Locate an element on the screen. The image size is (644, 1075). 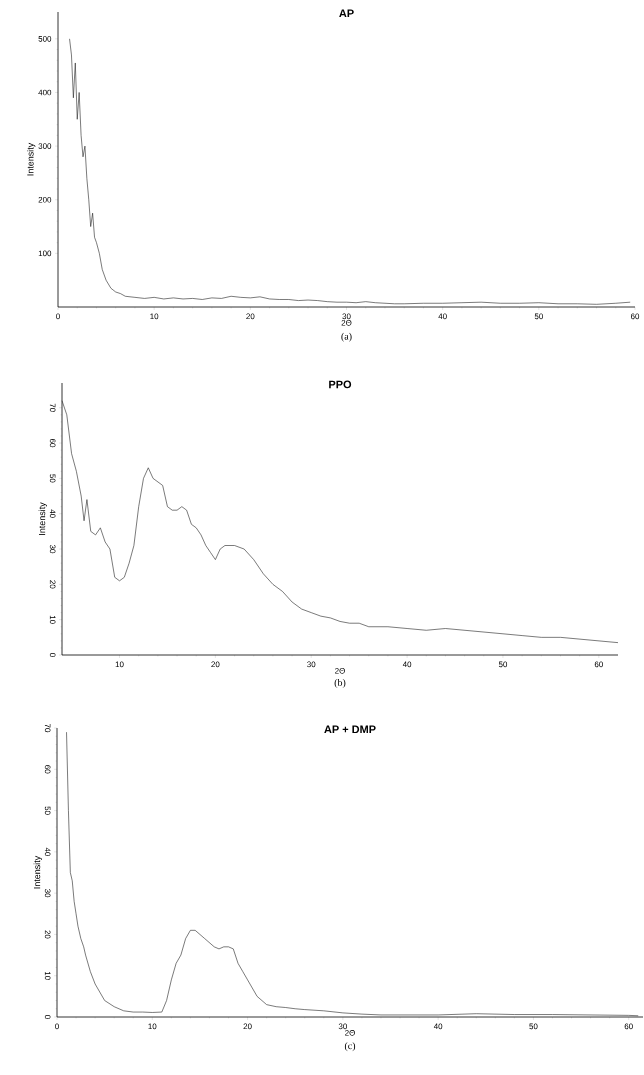
chart-title: AP + DMP is located at coordinates (350, 729).